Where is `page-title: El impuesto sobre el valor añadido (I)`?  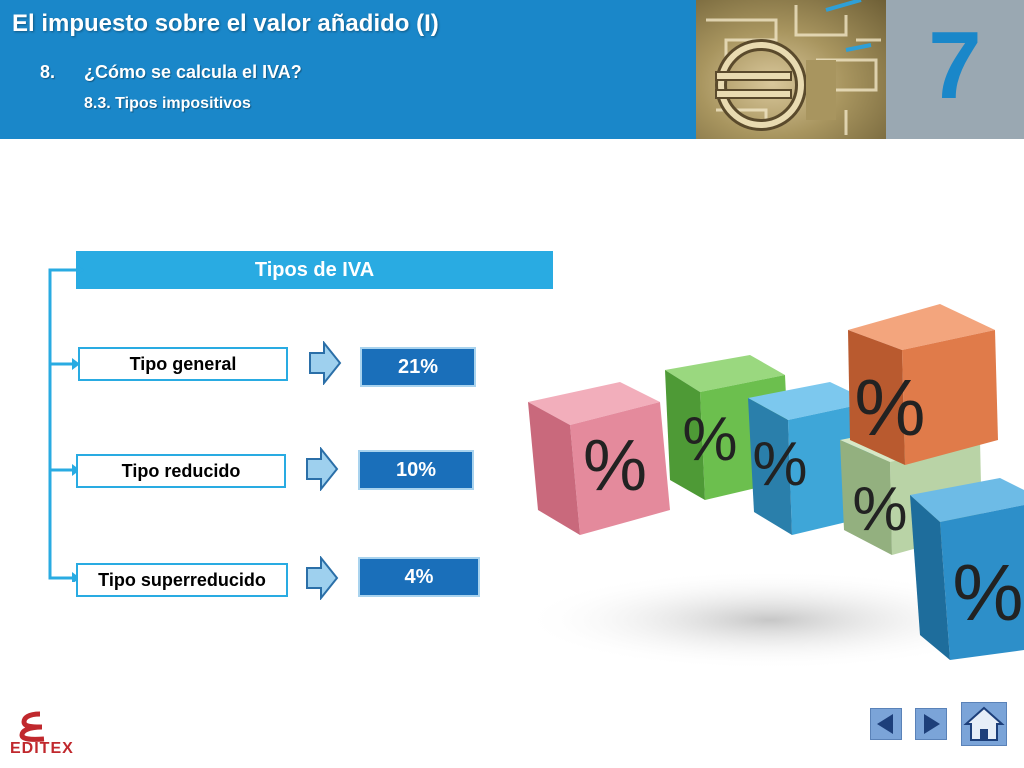 page-title: El impuesto sobre el valor añadido (I) is located at coordinates (225, 23).